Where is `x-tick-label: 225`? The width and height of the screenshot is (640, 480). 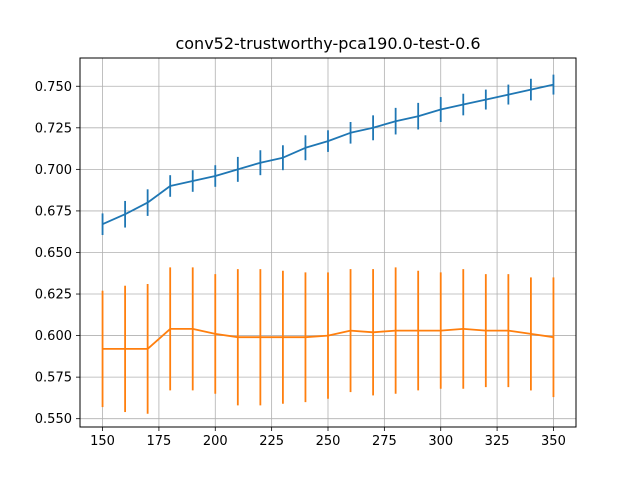
x-tick-label: 225 is located at coordinates (271, 441).